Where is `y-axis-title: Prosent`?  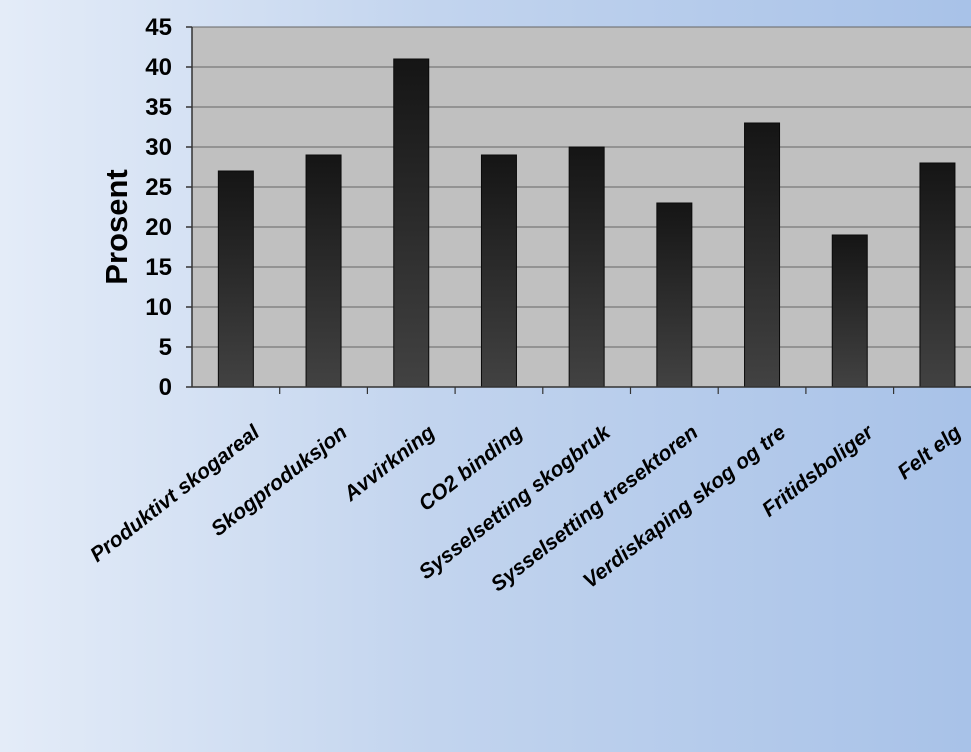
y-axis-title: Prosent is located at coordinates (116, 226).